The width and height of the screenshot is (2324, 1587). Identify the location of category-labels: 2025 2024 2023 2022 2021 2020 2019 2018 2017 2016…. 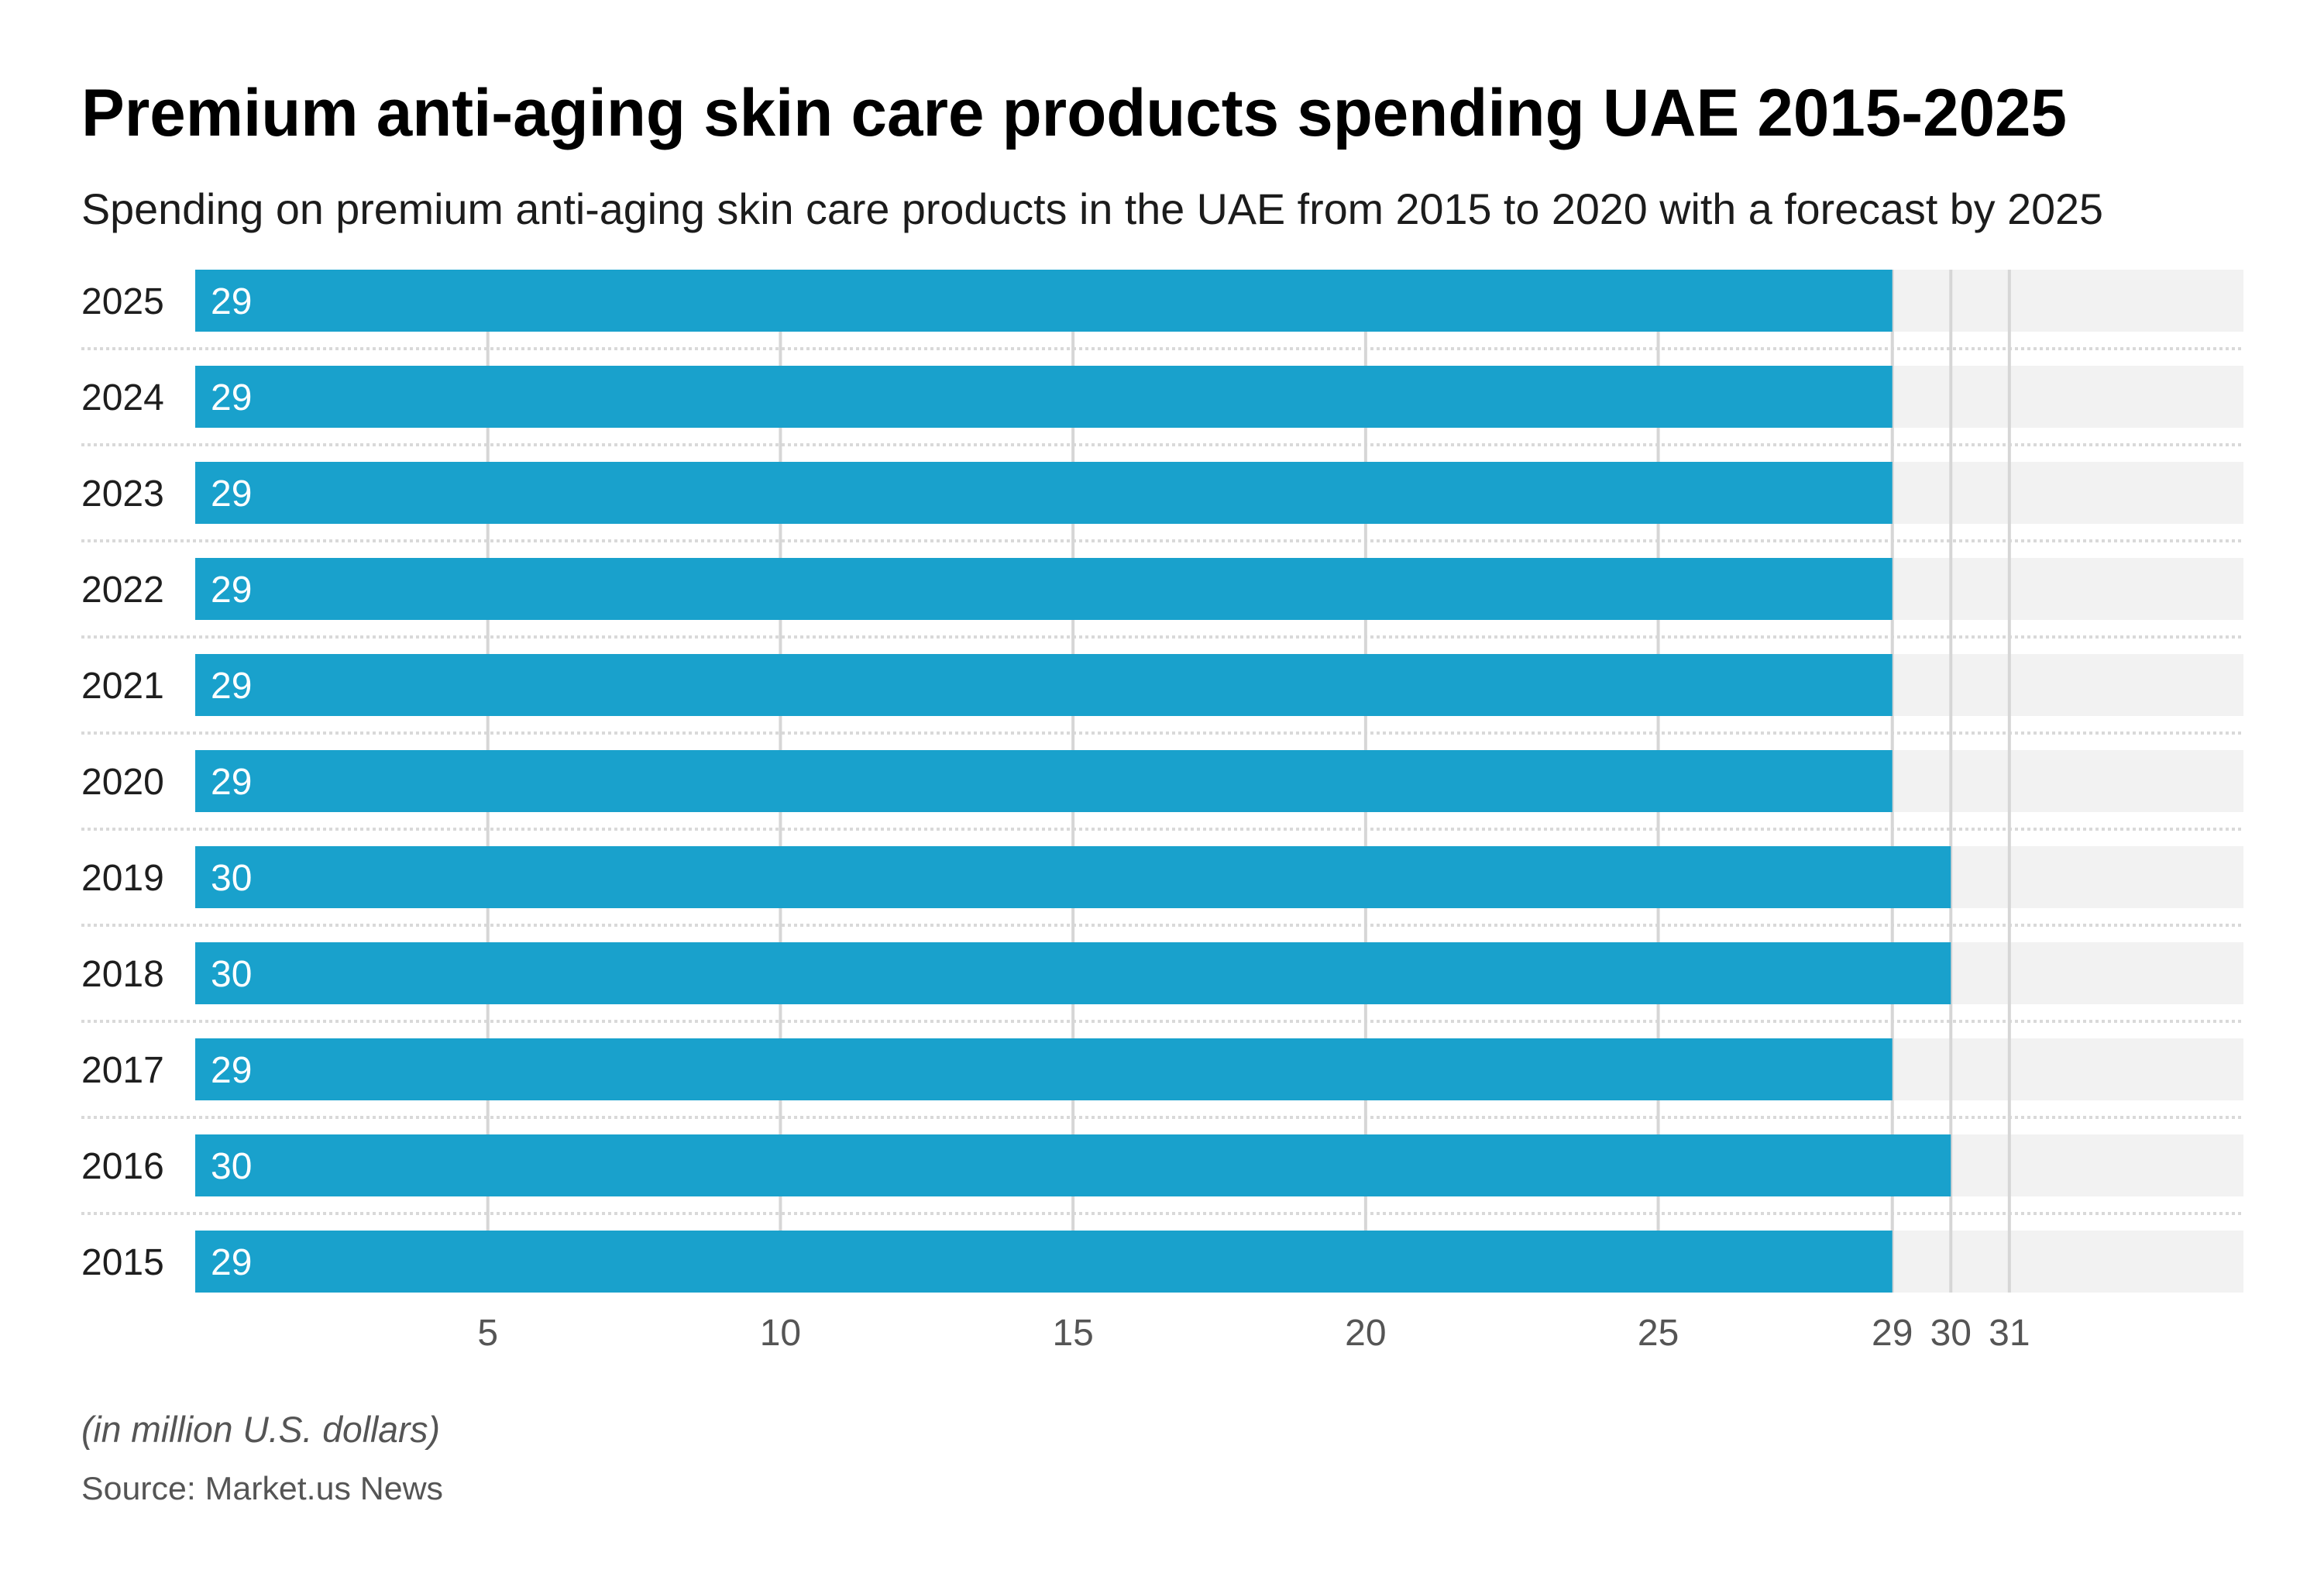
(122, 782).